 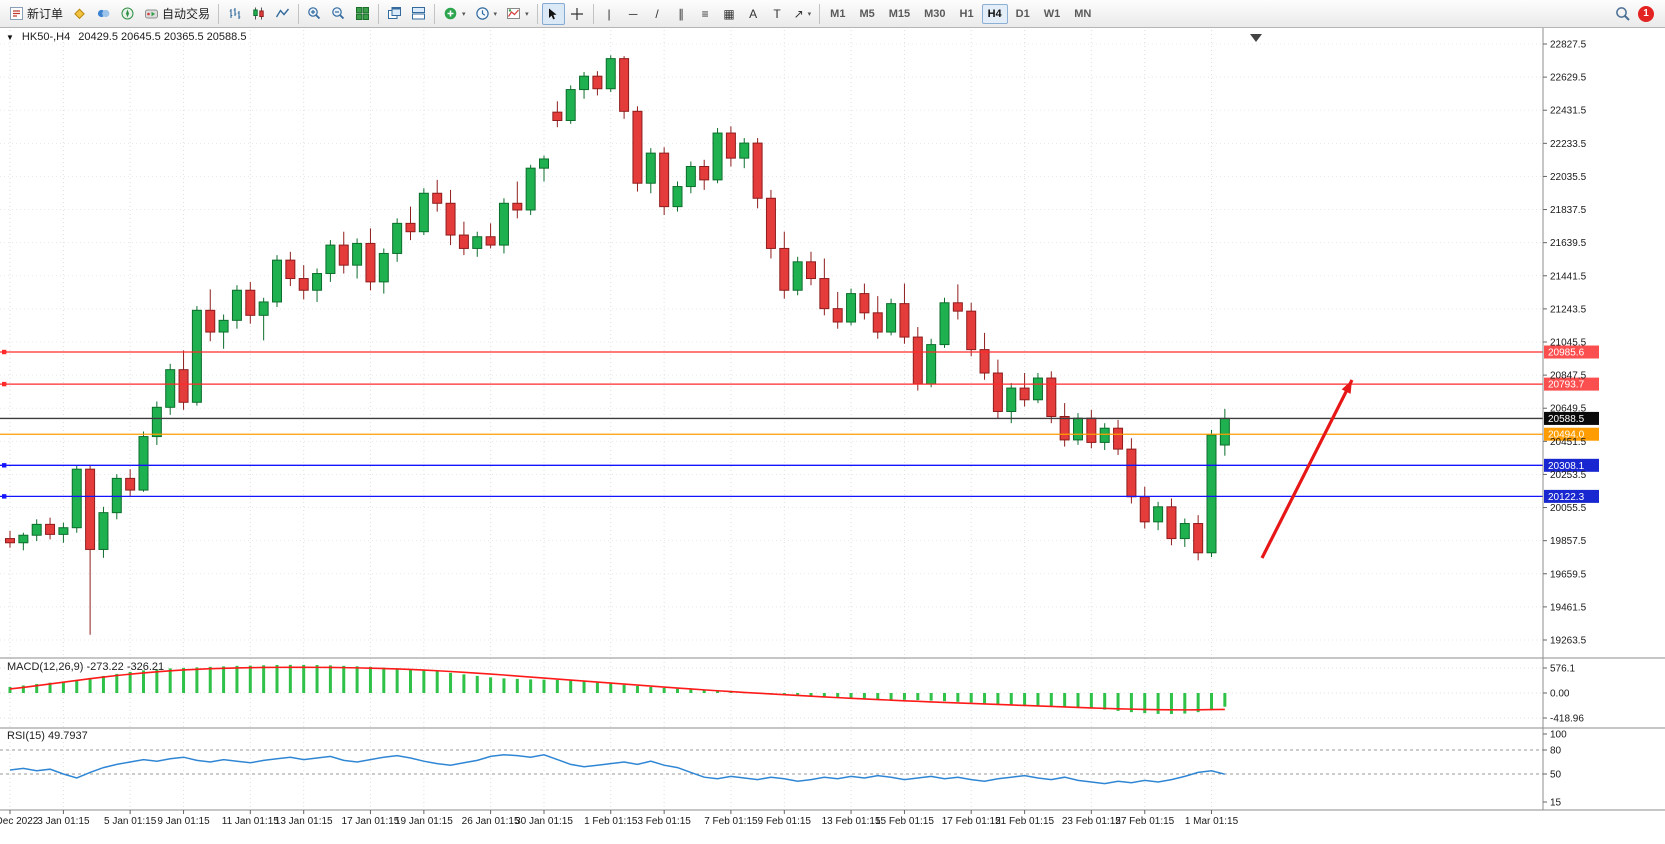 I want to click on vertical-line-icon: |, so click(x=609, y=13).